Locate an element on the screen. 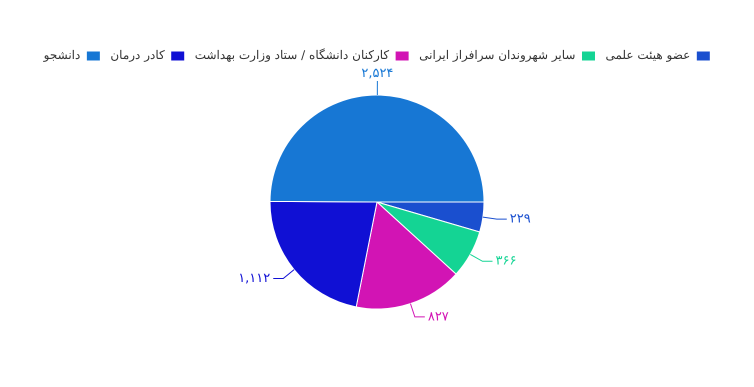 The width and height of the screenshot is (754, 387). legend-label: دانشجو is located at coordinates (61, 55).